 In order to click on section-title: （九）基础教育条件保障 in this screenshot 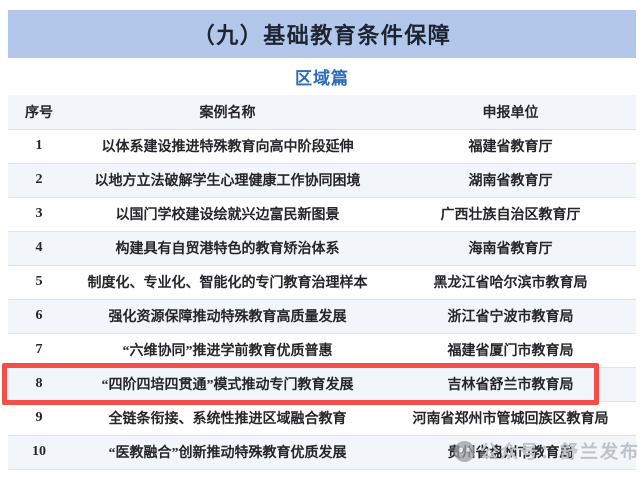, I will do `click(322, 35)`.